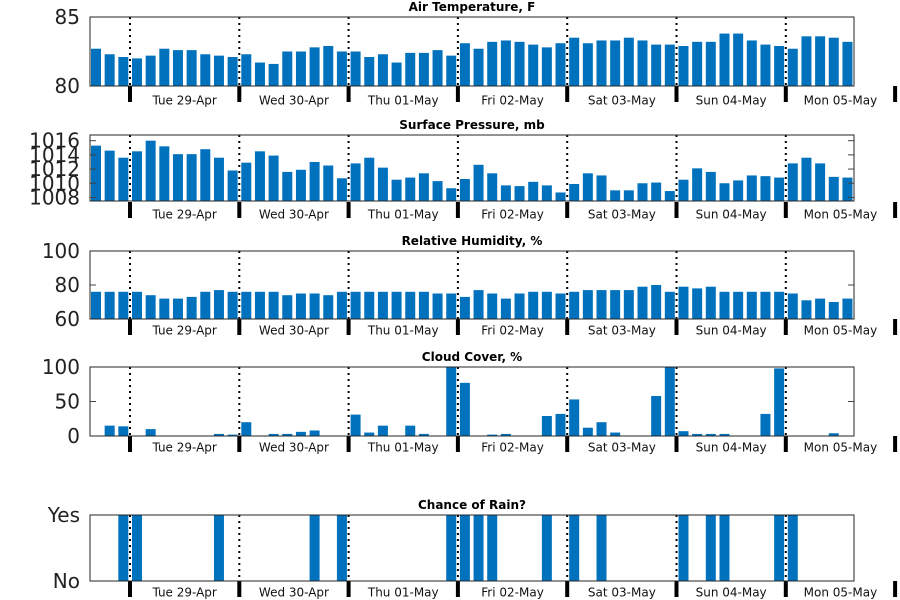  I want to click on x-tick-label: Mon 05-May, so click(841, 101).